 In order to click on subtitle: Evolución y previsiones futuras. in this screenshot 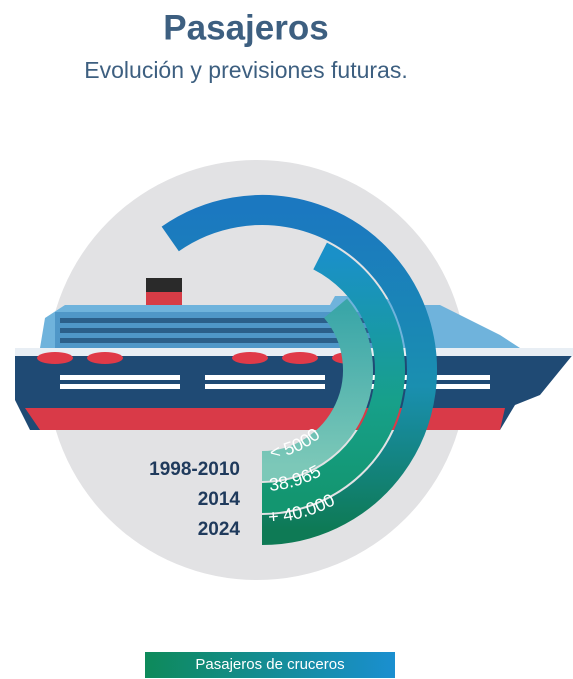, I will do `click(245, 70)`.